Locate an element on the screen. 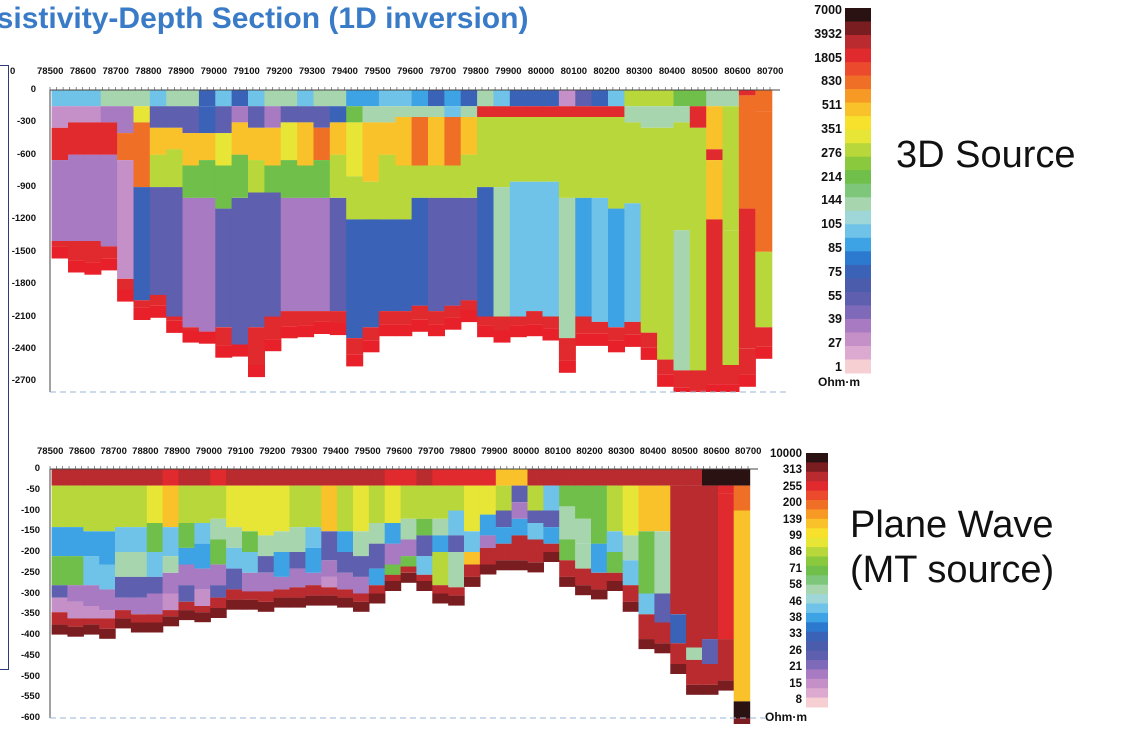 Image resolution: width=1125 pixels, height=732 pixels. top-colorbar-label: 511 is located at coordinates (816, 105).